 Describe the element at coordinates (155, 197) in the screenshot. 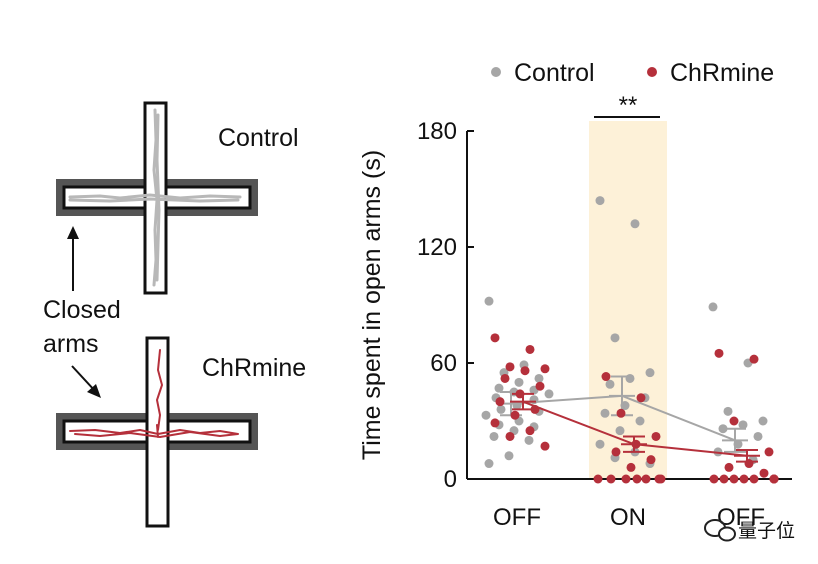

I see `control-trajectory` at that location.